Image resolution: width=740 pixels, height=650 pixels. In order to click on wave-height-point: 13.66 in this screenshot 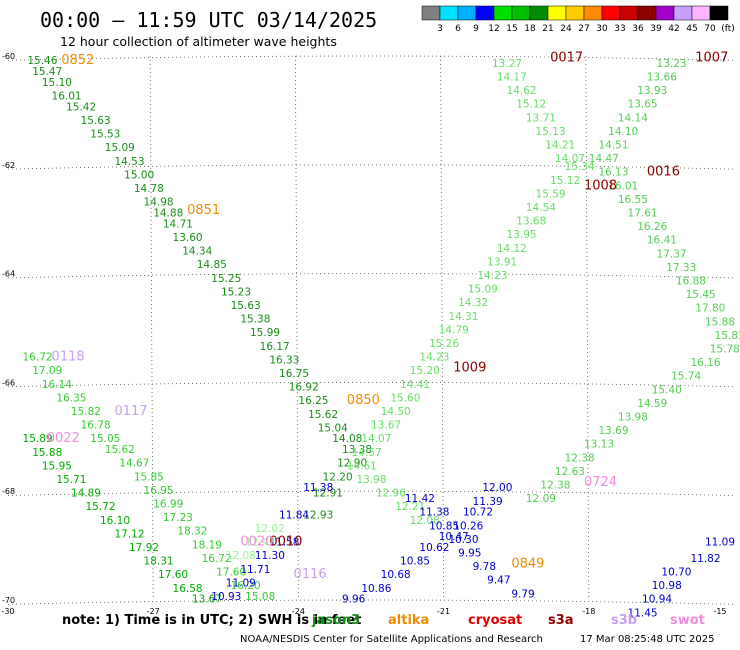, I will do `click(662, 77)`.